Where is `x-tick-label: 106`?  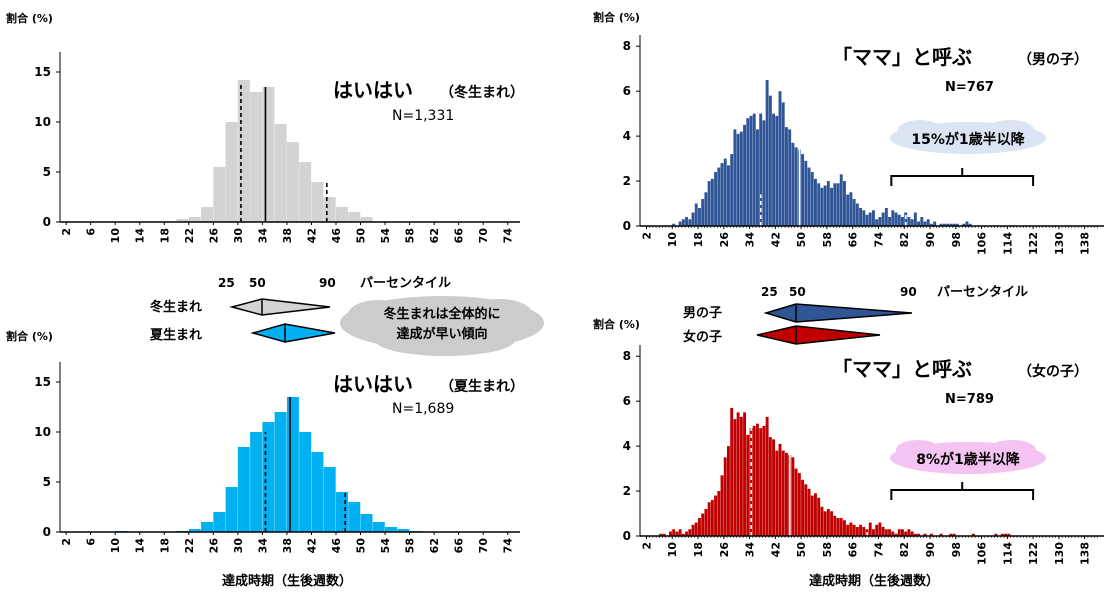 x-tick-label: 106 is located at coordinates (982, 553).